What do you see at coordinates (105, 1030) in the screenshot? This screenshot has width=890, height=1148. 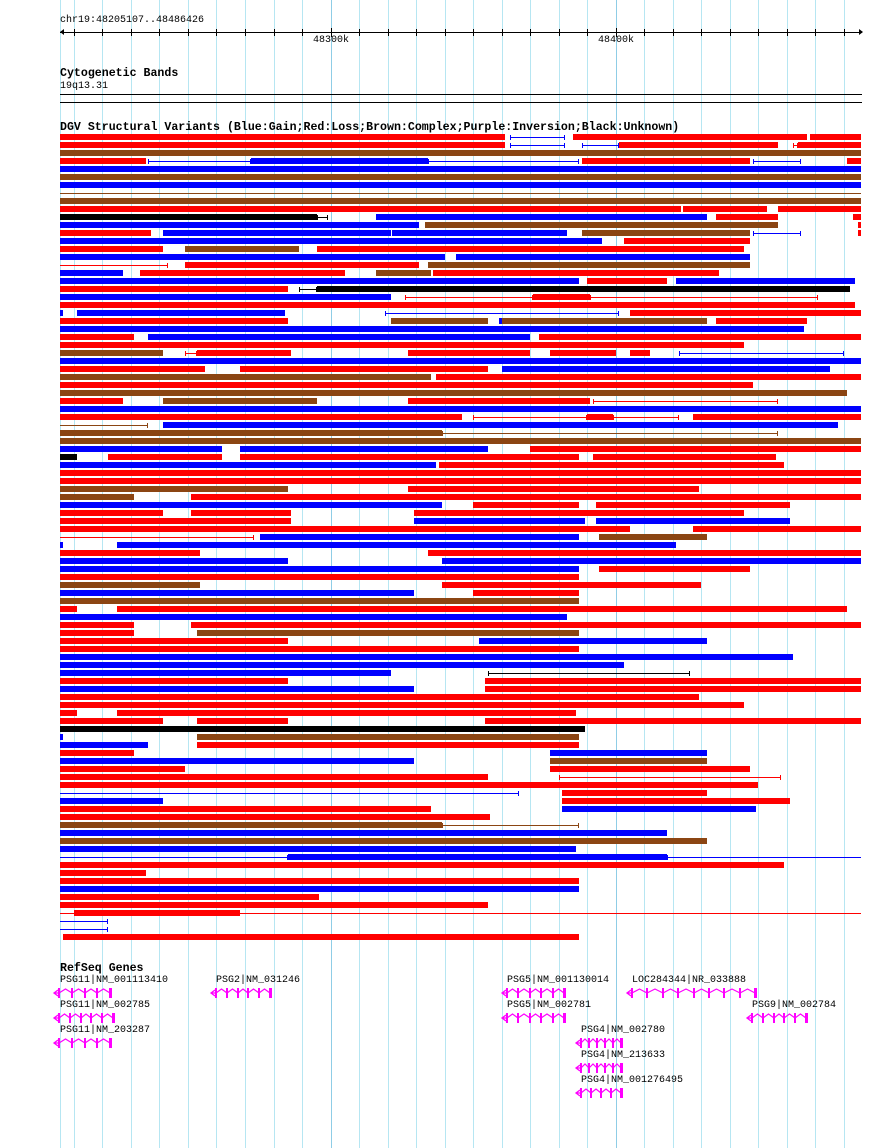 I see `gene-label: PSG11|NM_203287` at bounding box center [105, 1030].